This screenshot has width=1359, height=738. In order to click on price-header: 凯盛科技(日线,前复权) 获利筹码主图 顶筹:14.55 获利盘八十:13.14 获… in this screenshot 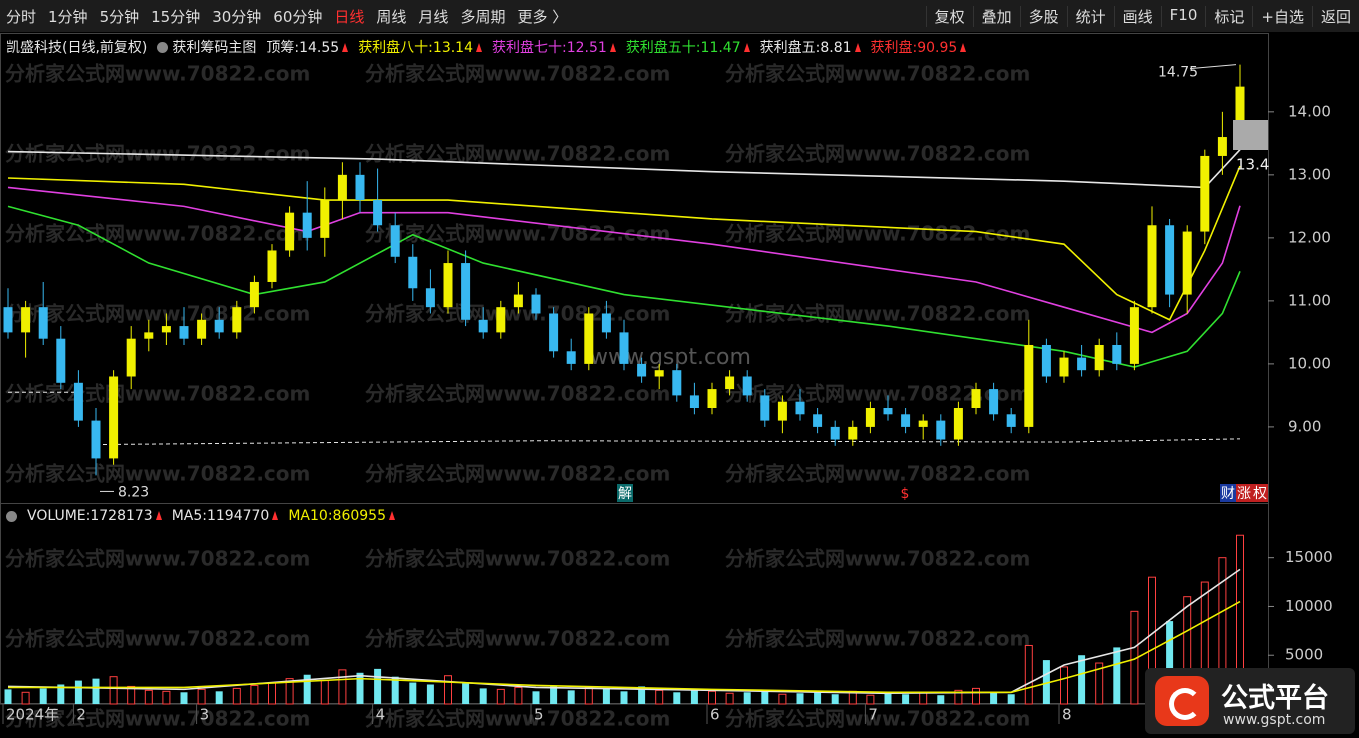, I will do `click(486, 47)`.